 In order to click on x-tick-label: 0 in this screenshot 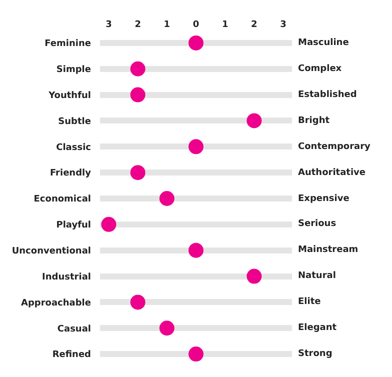, I will do `click(196, 25)`.